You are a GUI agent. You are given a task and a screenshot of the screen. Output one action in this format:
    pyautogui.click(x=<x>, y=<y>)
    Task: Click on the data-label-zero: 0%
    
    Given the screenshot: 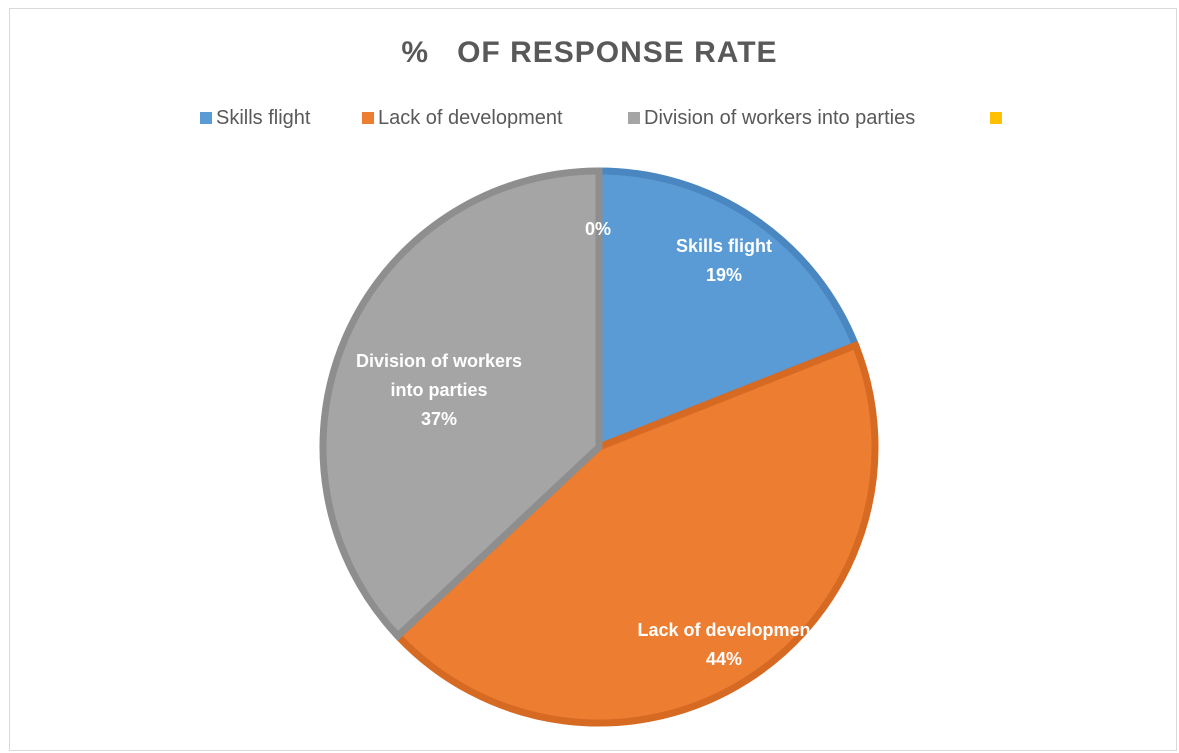 What is the action you would take?
    pyautogui.click(x=598, y=229)
    